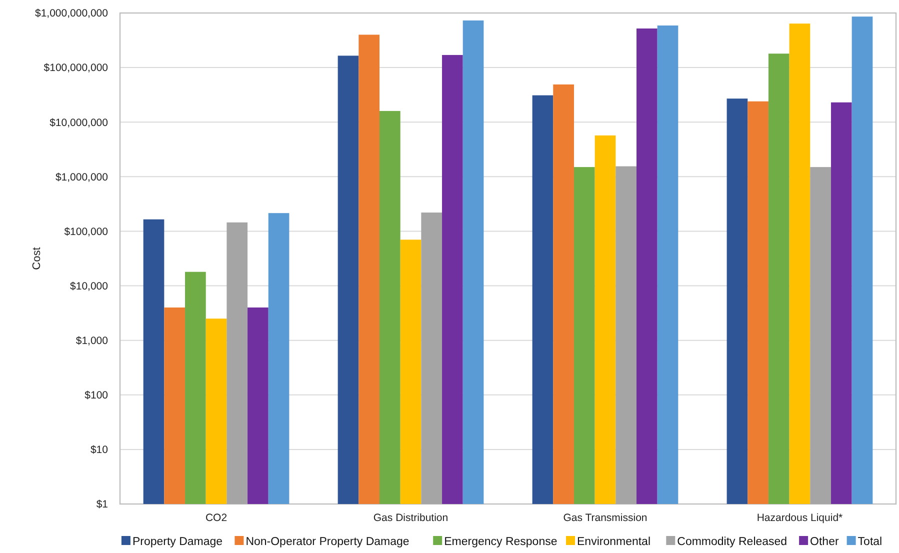 Image resolution: width=899 pixels, height=553 pixels. What do you see at coordinates (99, 450) in the screenshot?
I see `y-tick-label: $10` at bounding box center [99, 450].